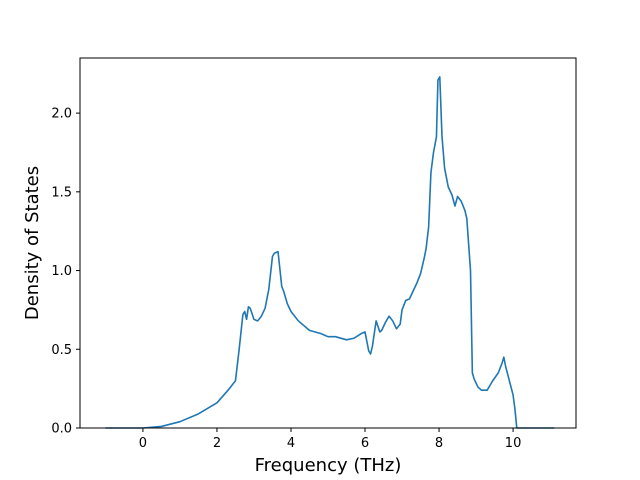  What do you see at coordinates (61, 192) in the screenshot?
I see `y-tick-label: 1.5` at bounding box center [61, 192].